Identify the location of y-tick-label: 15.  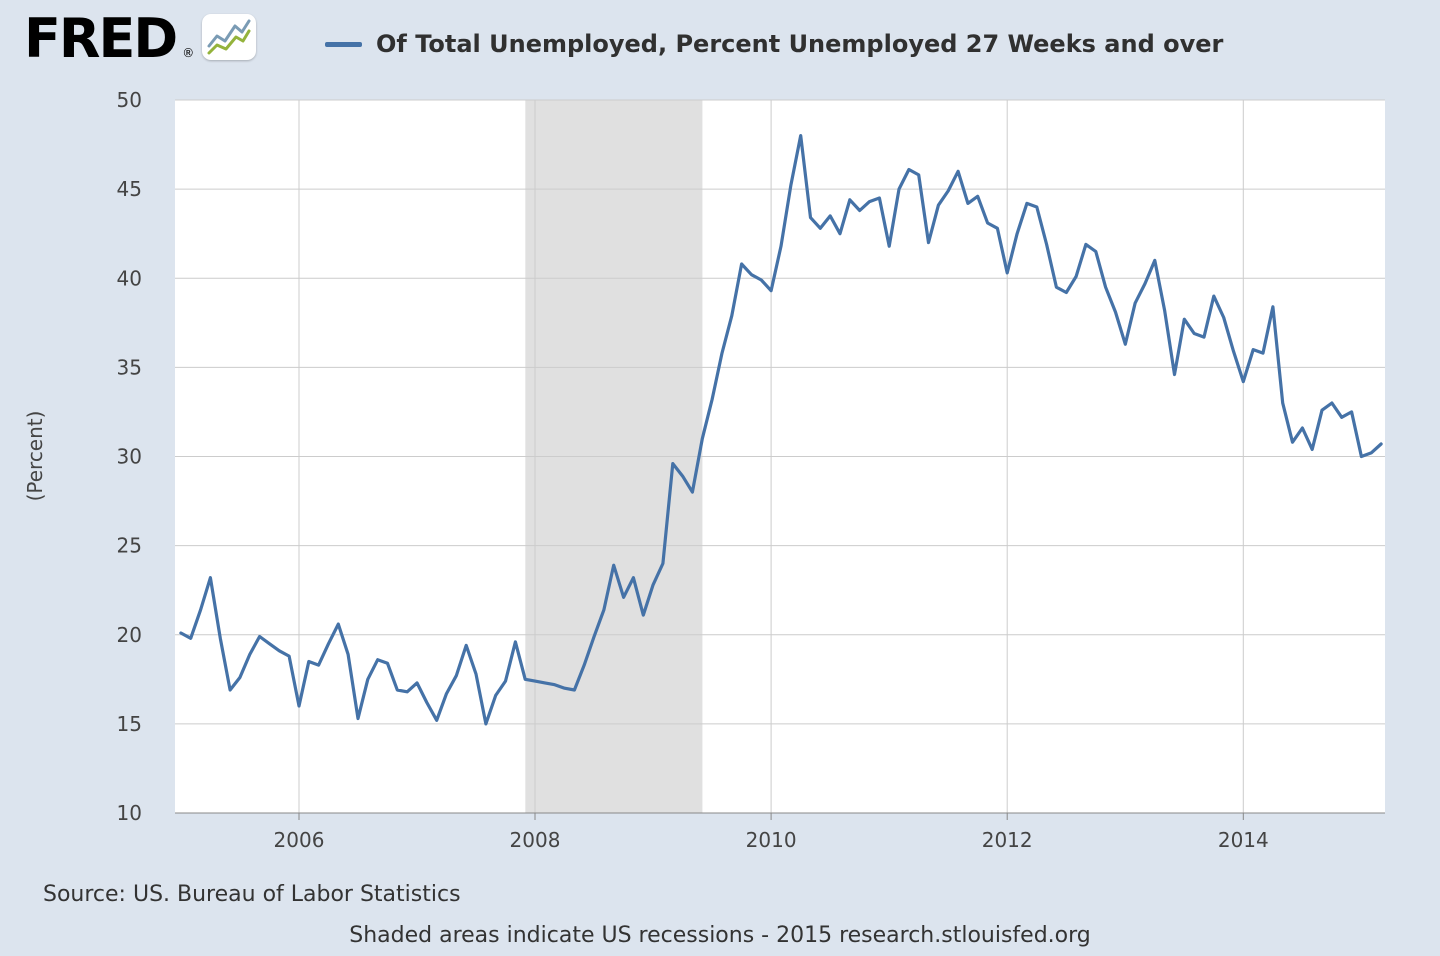
(129, 724).